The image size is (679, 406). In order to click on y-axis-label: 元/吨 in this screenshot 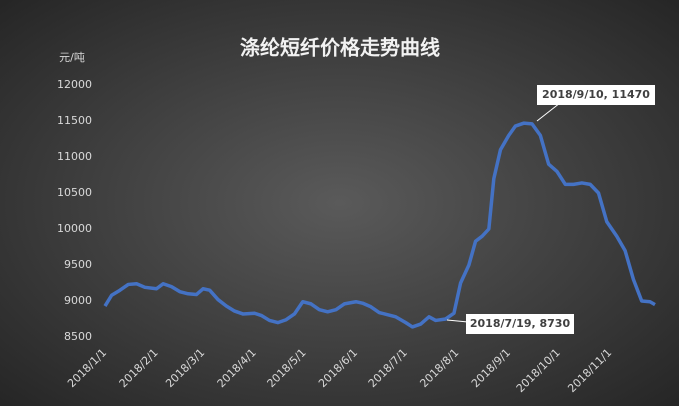, I will do `click(72, 57)`.